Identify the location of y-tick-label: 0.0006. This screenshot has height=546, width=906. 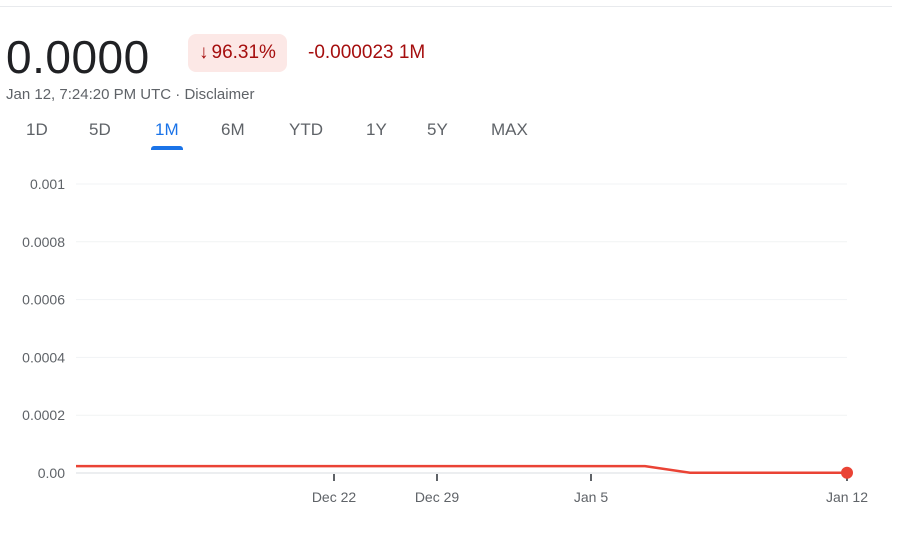
(43, 300).